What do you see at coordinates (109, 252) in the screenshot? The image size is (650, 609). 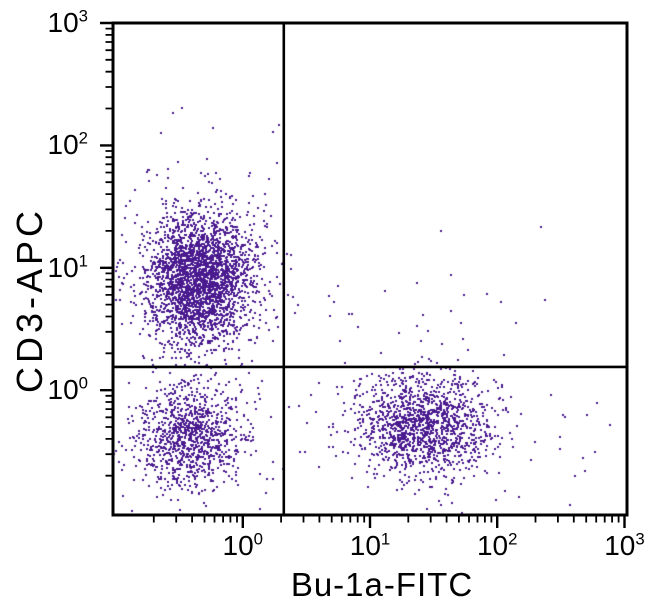 I see `y-axis-minor-ticks` at bounding box center [109, 252].